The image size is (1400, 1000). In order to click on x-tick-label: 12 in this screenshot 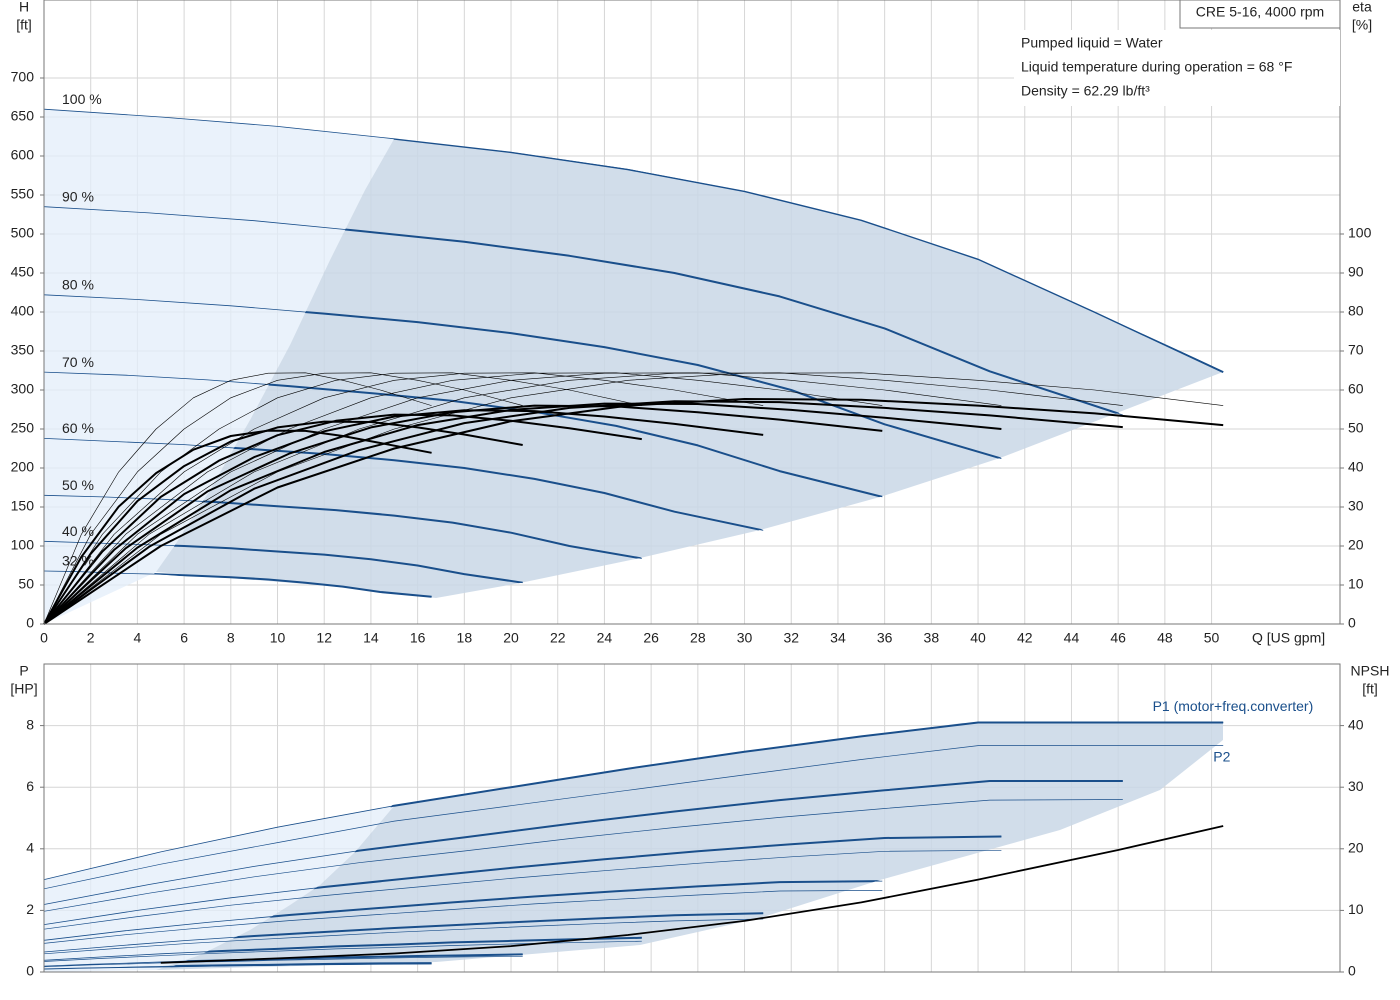, I will do `click(324, 638)`.